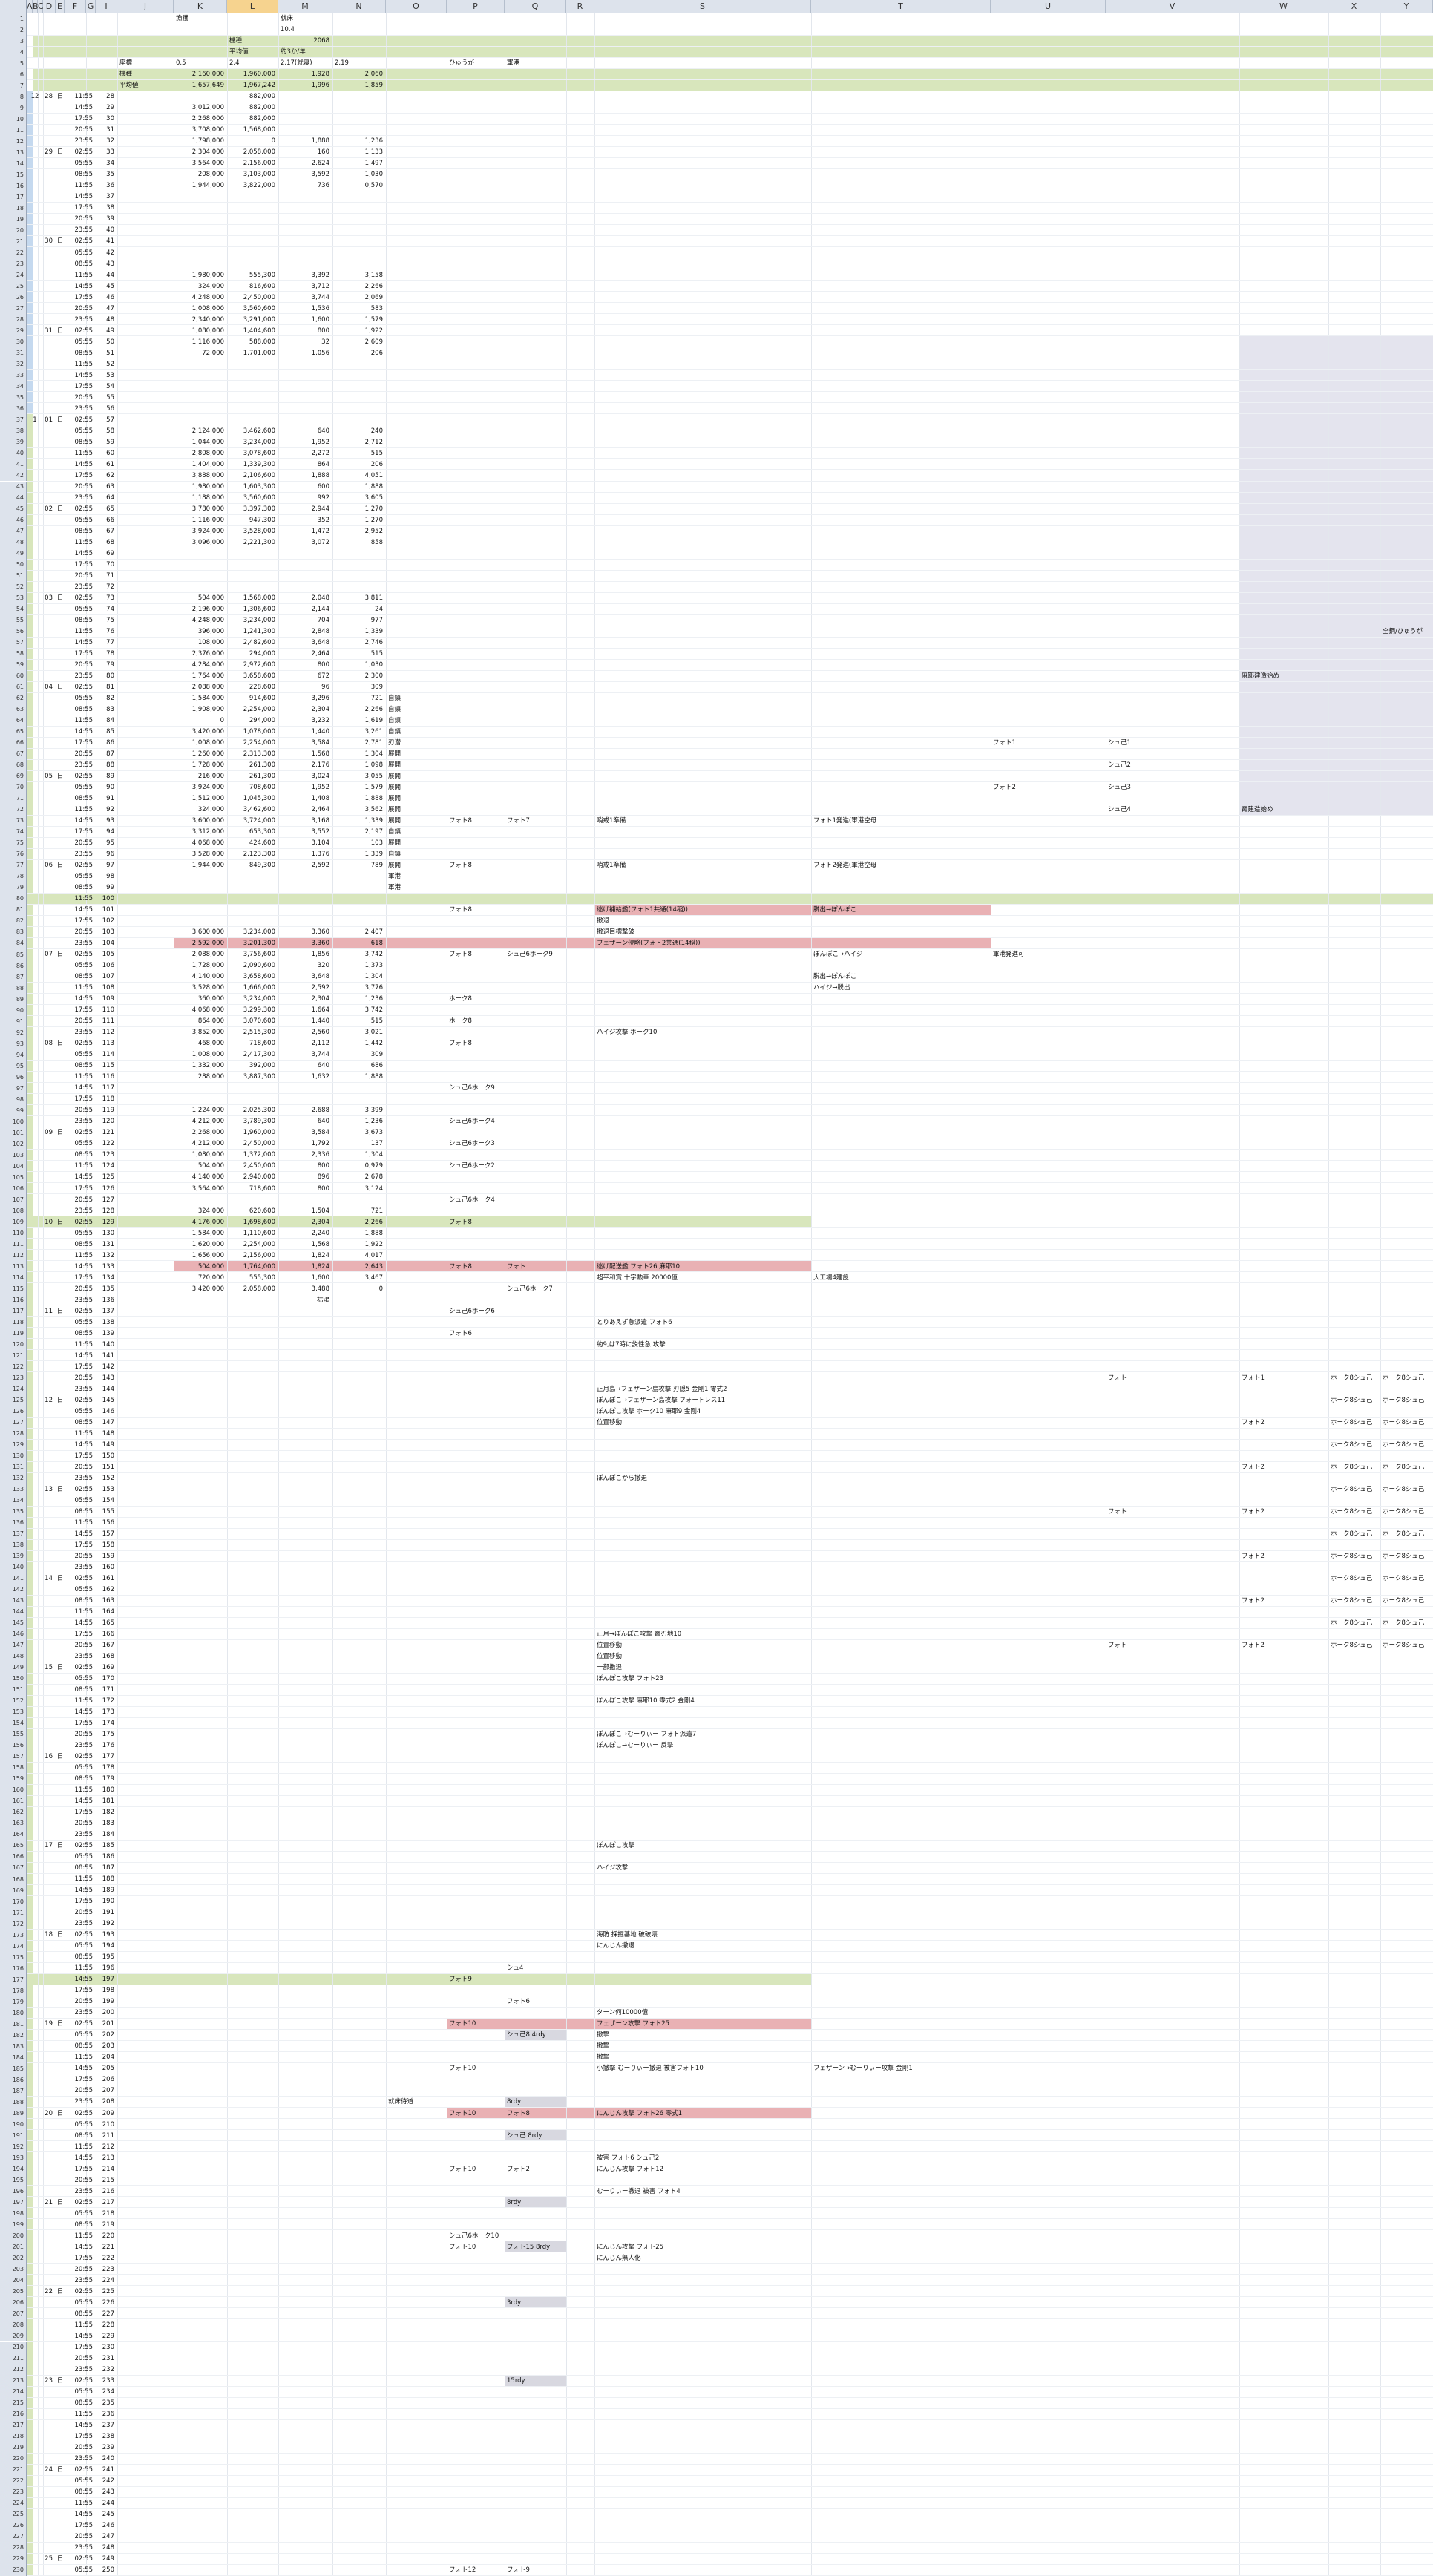  I want to click on row-header: 125, so click(13, 1400).